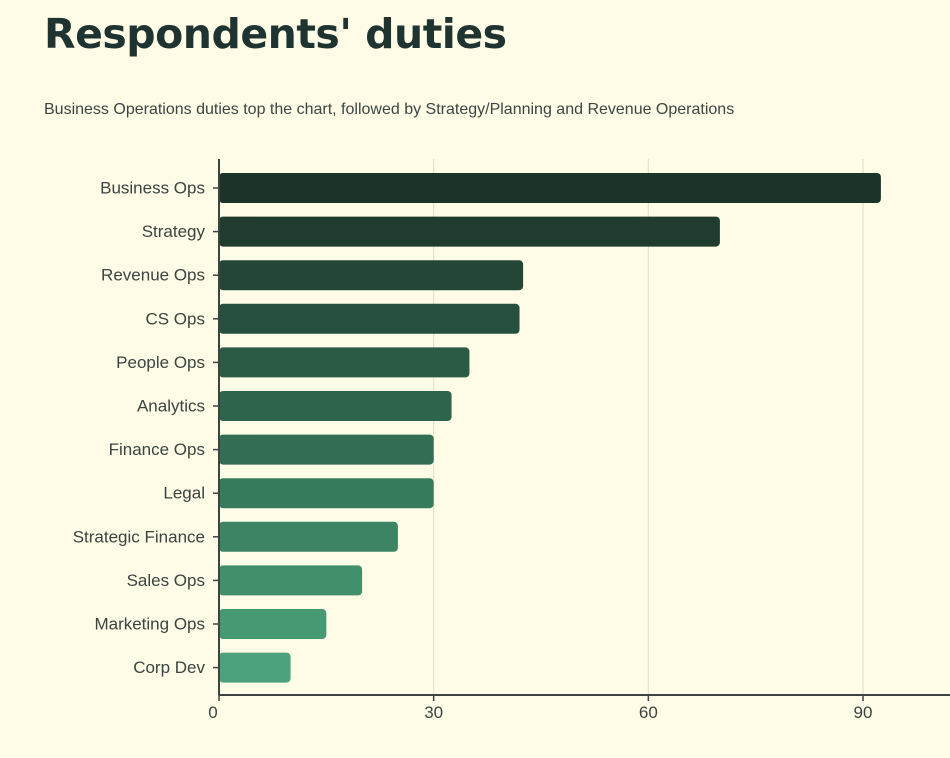 The width and height of the screenshot is (950, 758). What do you see at coordinates (275, 34) in the screenshot?
I see `chart-title: Respondents' duties` at bounding box center [275, 34].